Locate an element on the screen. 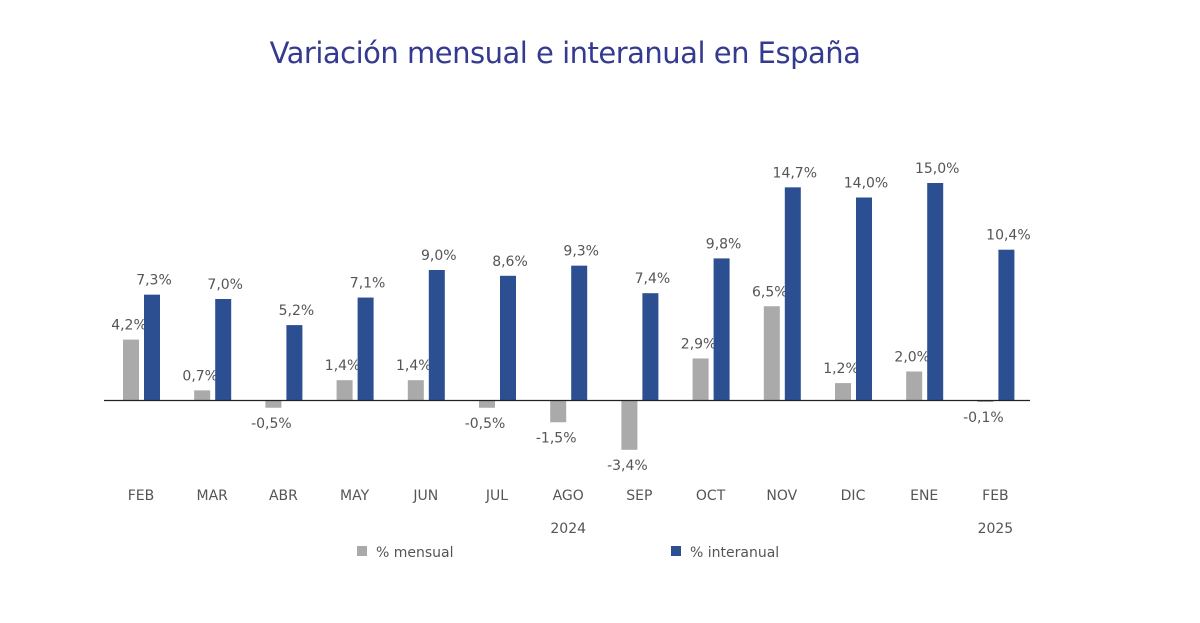 This screenshot has height=623, width=1200. data-label: 2,0% is located at coordinates (912, 358).